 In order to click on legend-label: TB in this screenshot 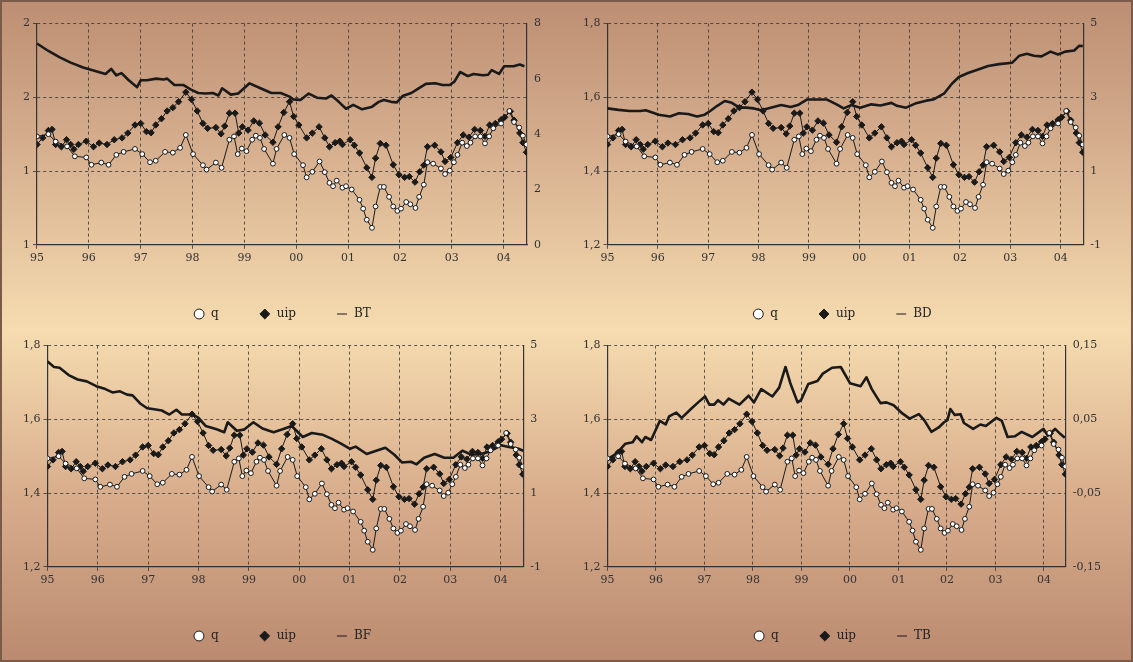, I will do `click(923, 635)`.